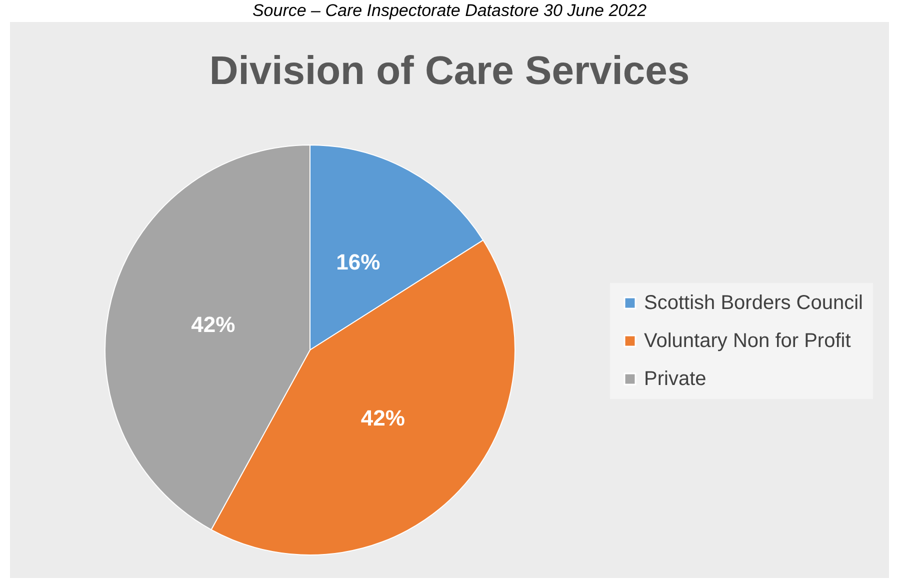 The height and width of the screenshot is (582, 899). I want to click on source-note: Source – Care Inspectorate Datastore 30 June 2022, so click(449, 11).